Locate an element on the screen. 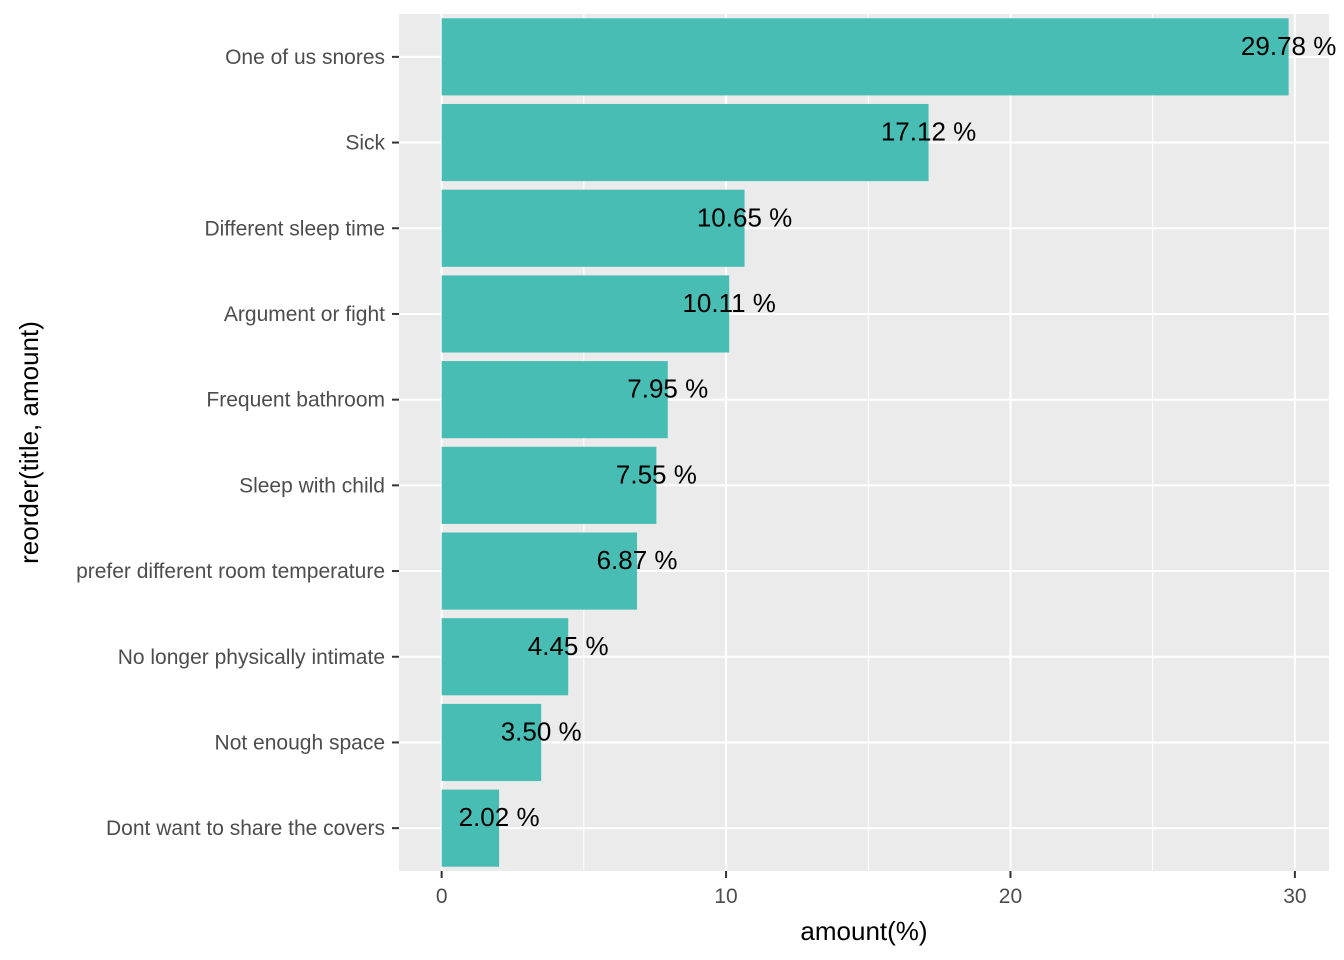  bar-value-label: 2.02 % is located at coordinates (499, 817).